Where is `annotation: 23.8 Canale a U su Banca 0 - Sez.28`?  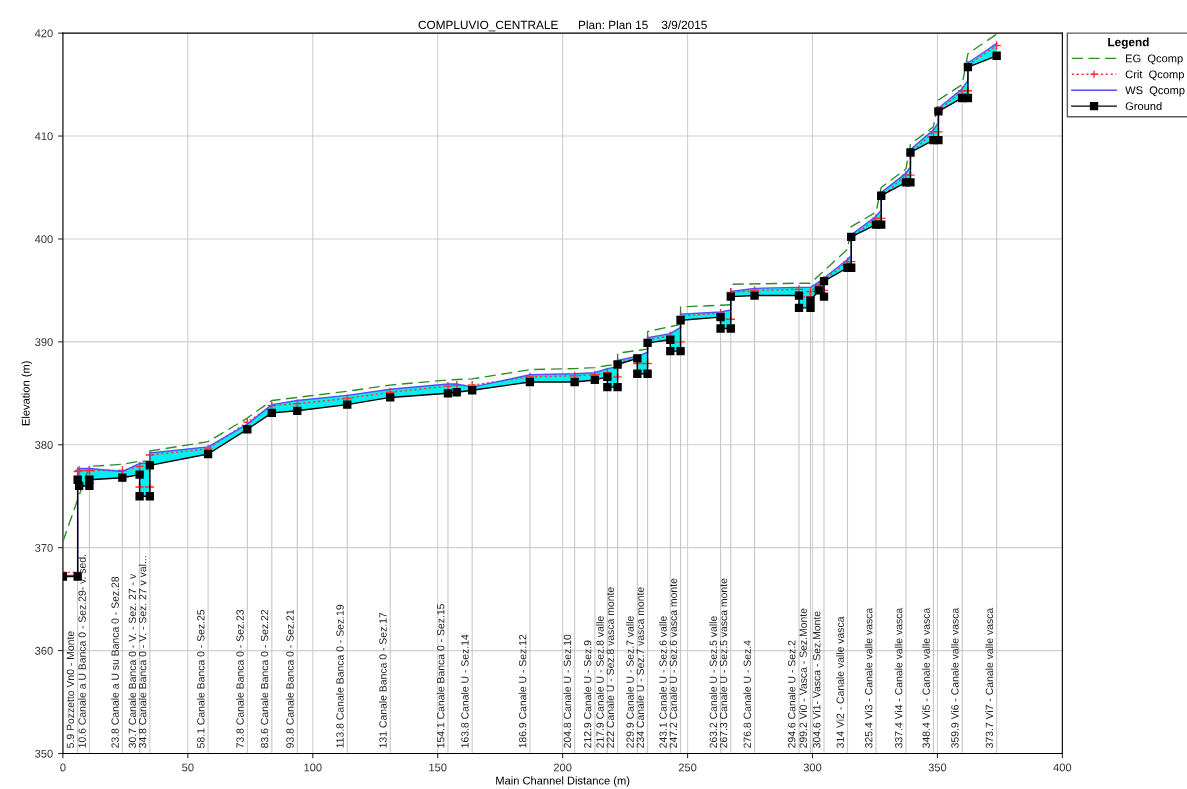 annotation: 23.8 Canale a U su Banca 0 - Sez.28 is located at coordinates (115, 662).